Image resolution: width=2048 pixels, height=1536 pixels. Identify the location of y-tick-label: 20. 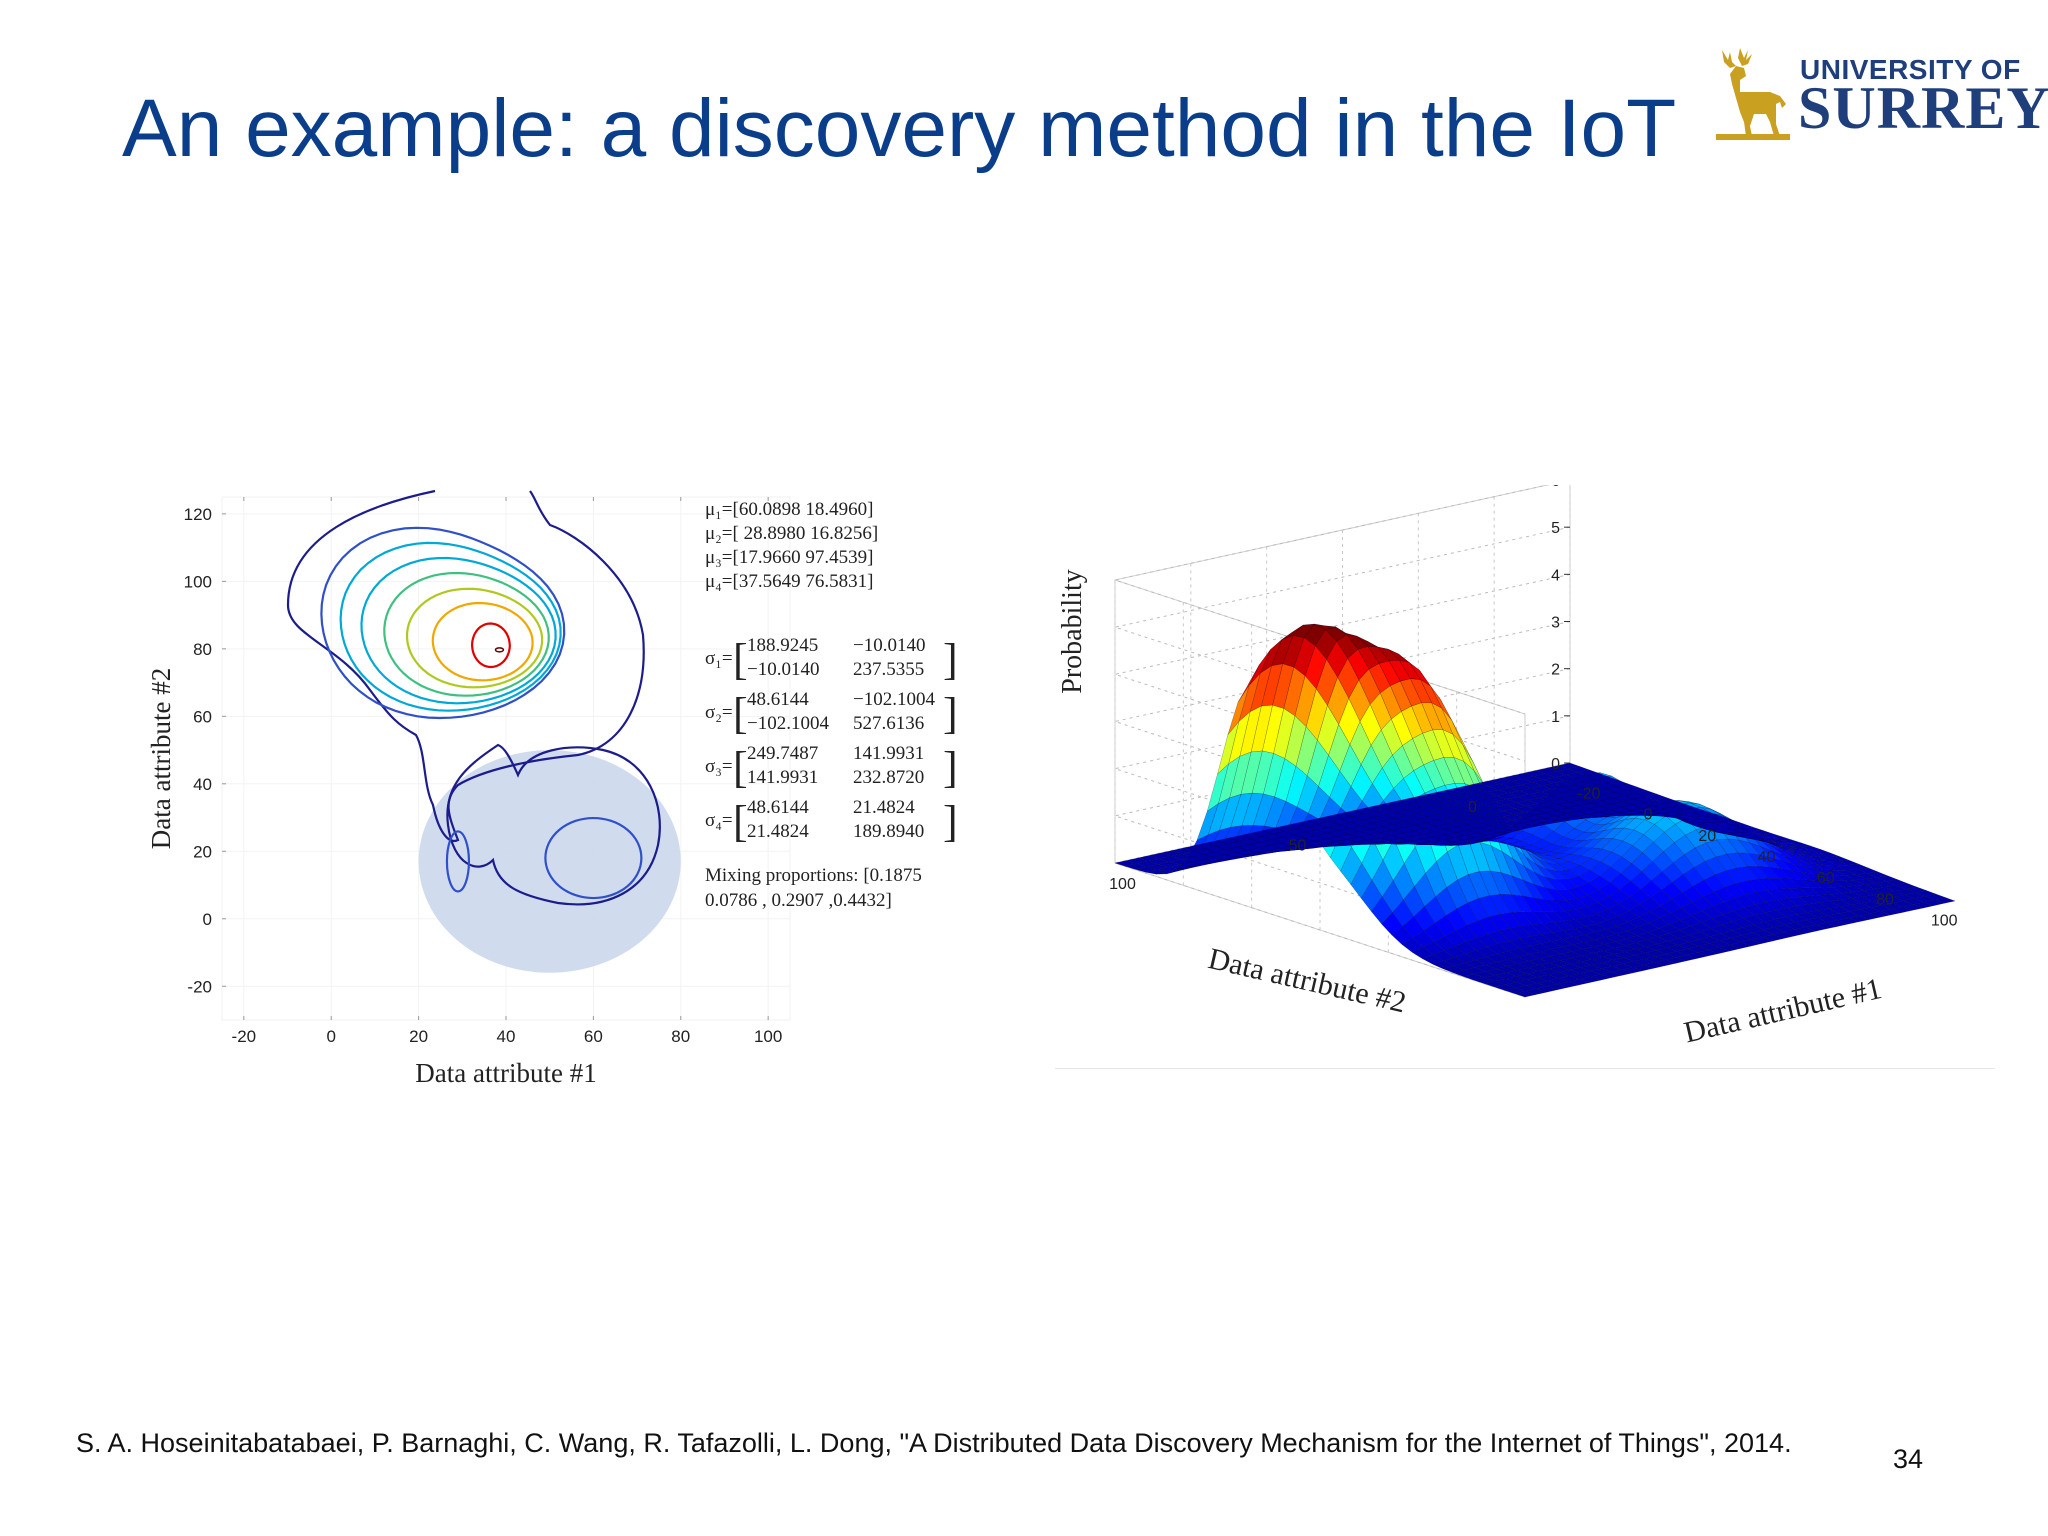
(202, 851).